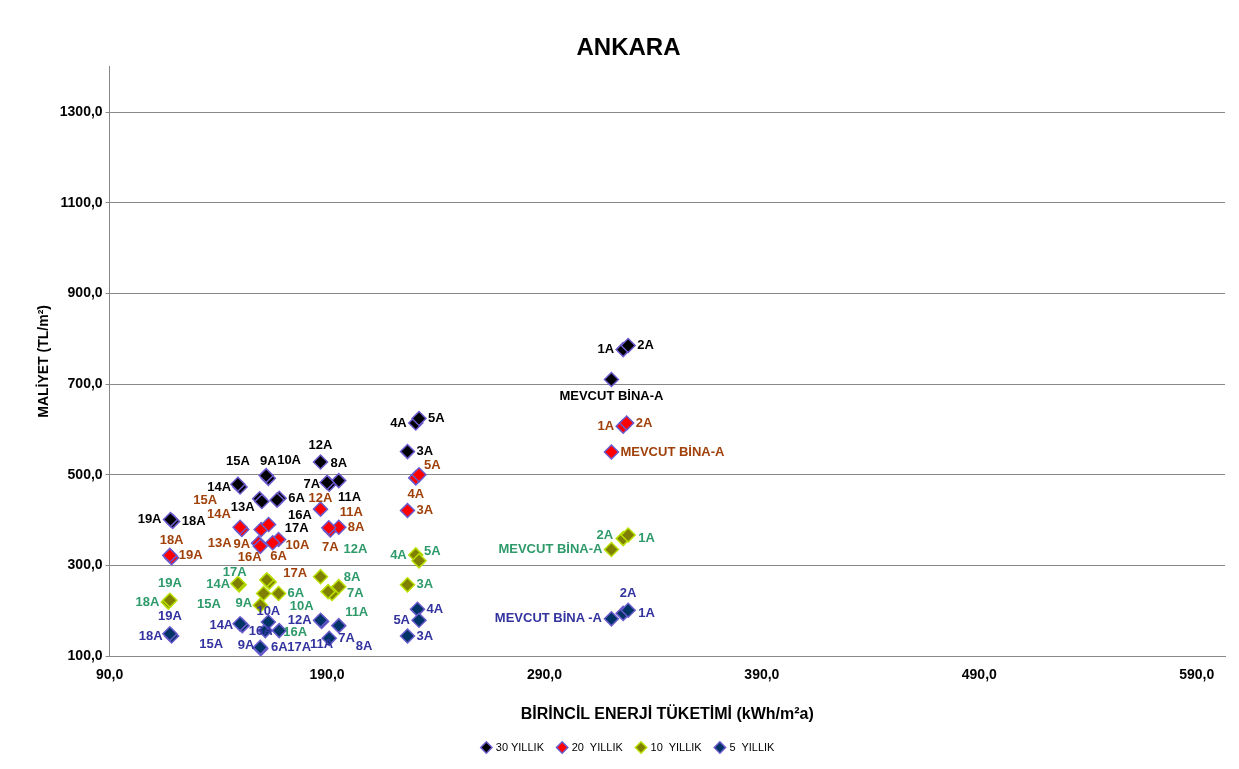 Image resolution: width=1239 pixels, height=769 pixels. I want to click on y-tick-label: 500,0, so click(85, 473).